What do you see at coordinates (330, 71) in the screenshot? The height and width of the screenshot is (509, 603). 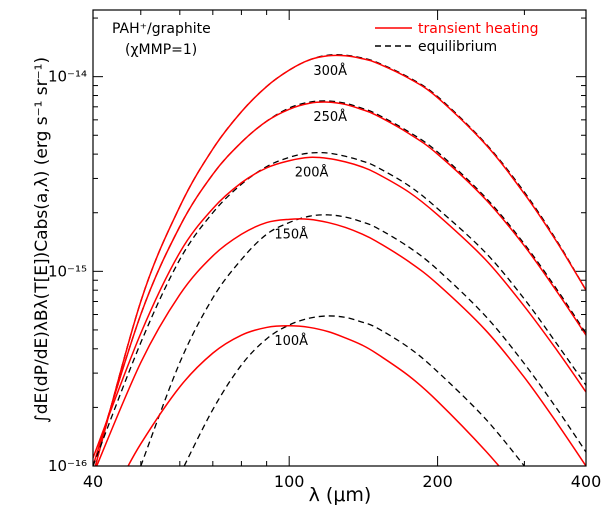 I see `curve-label-300: 300Å` at bounding box center [330, 71].